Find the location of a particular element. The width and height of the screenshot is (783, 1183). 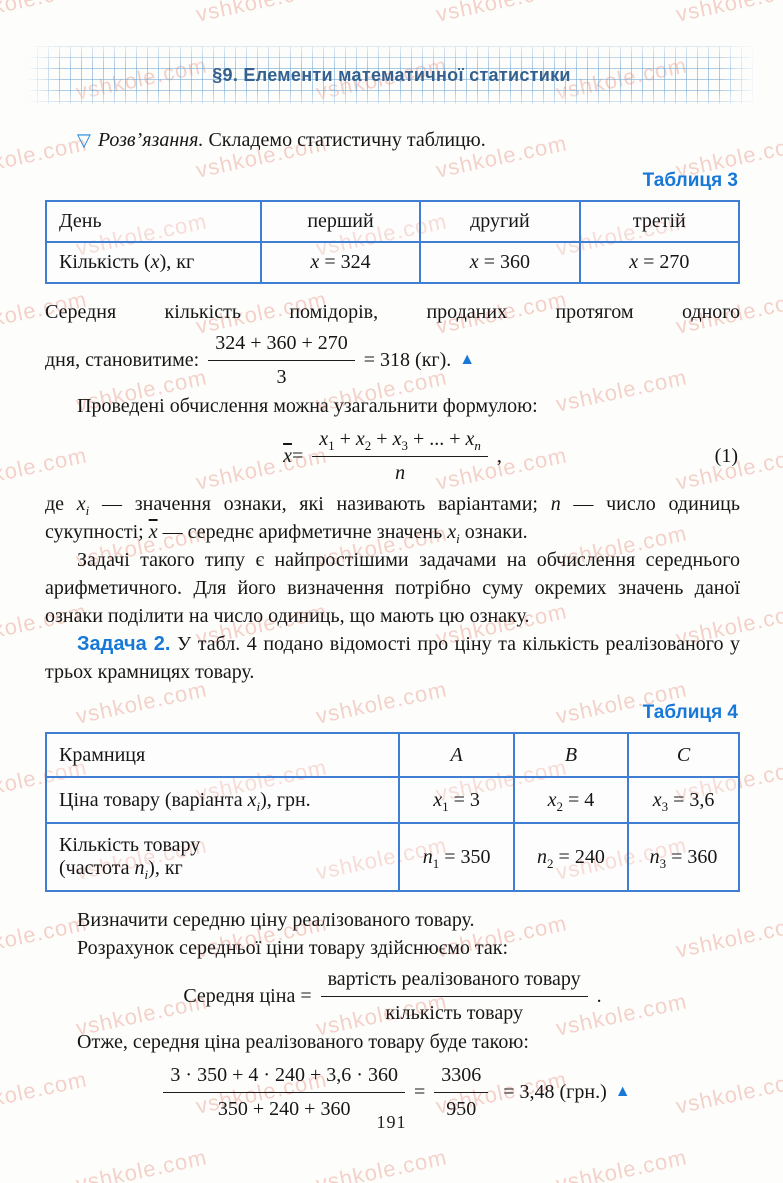

formula-average-result: = 318 (кг). is located at coordinates (407, 360).